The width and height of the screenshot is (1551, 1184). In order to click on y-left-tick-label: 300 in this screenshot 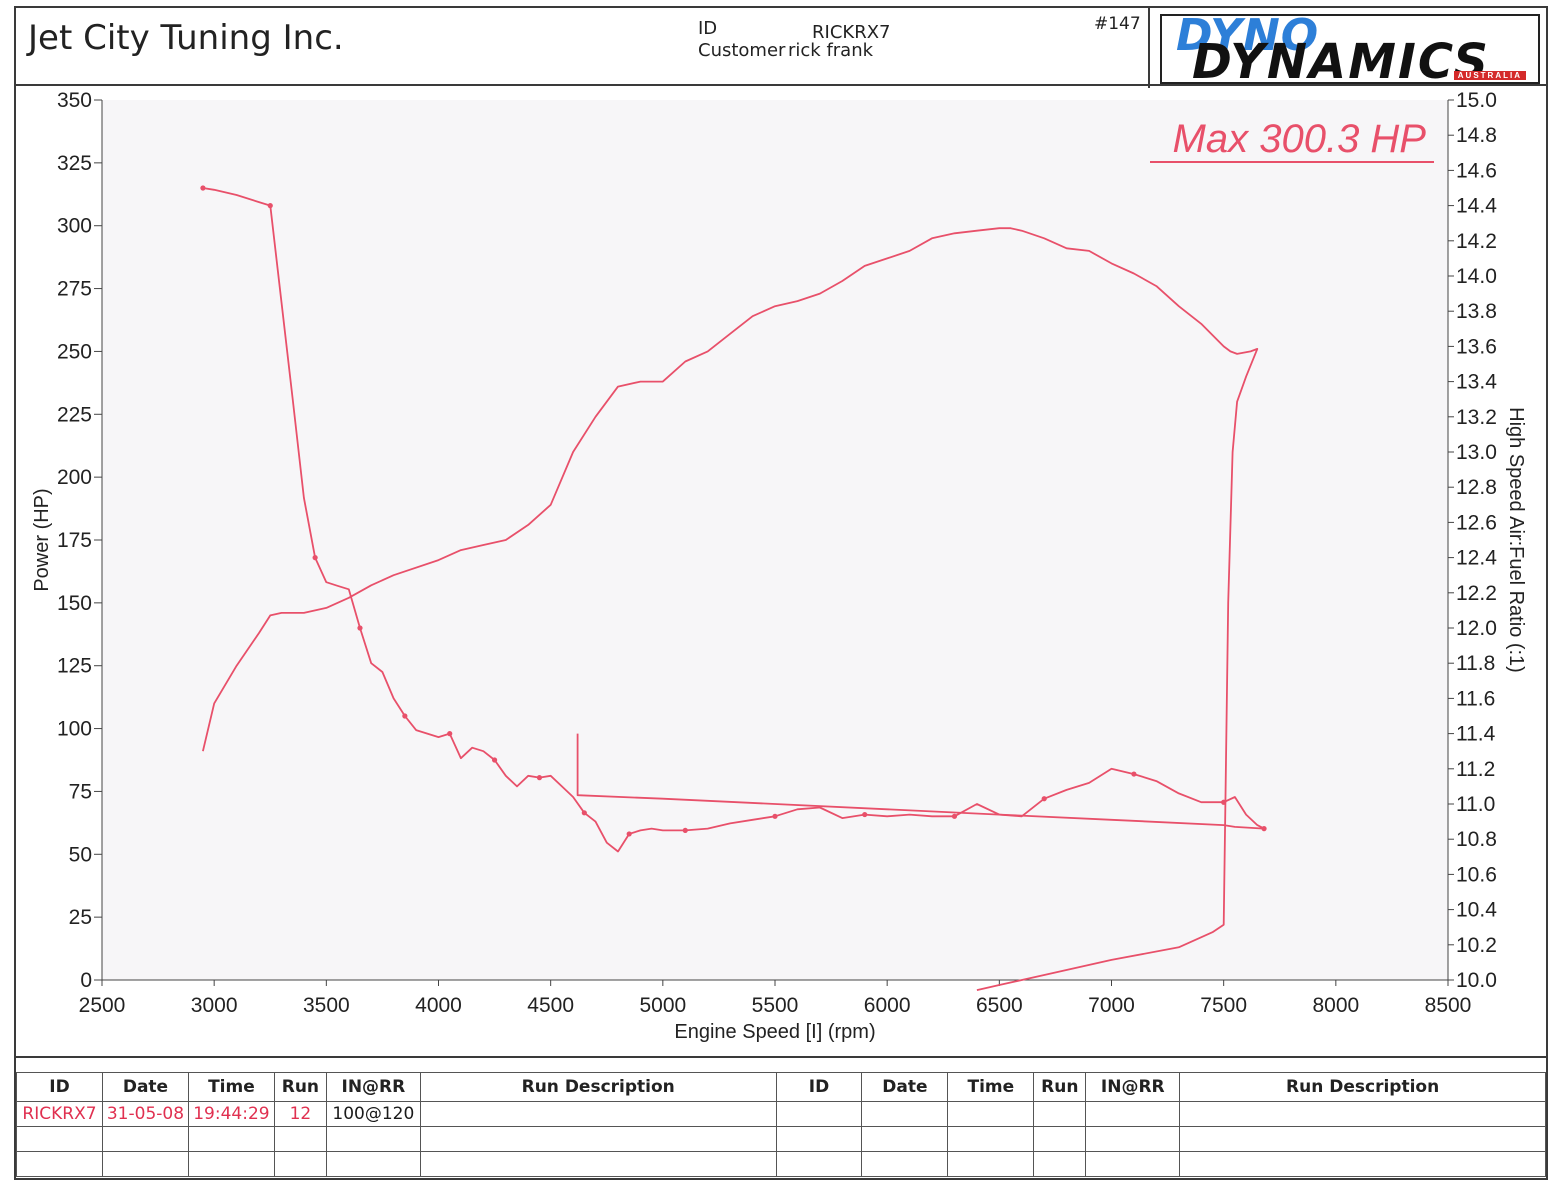, I will do `click(74, 226)`.